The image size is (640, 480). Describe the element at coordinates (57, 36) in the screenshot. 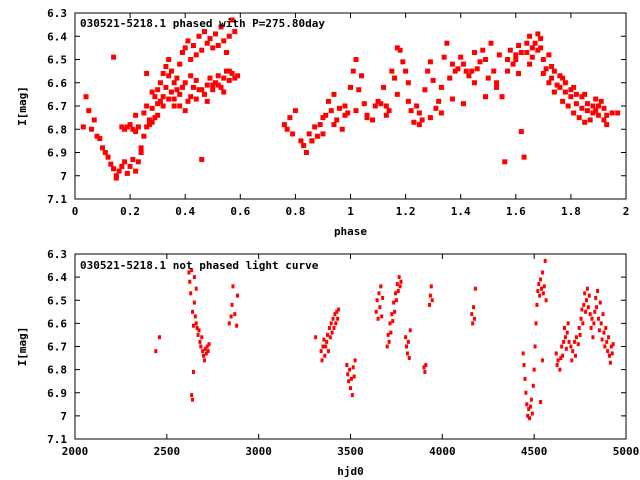

I see `y-tick-label: 6.4` at that location.